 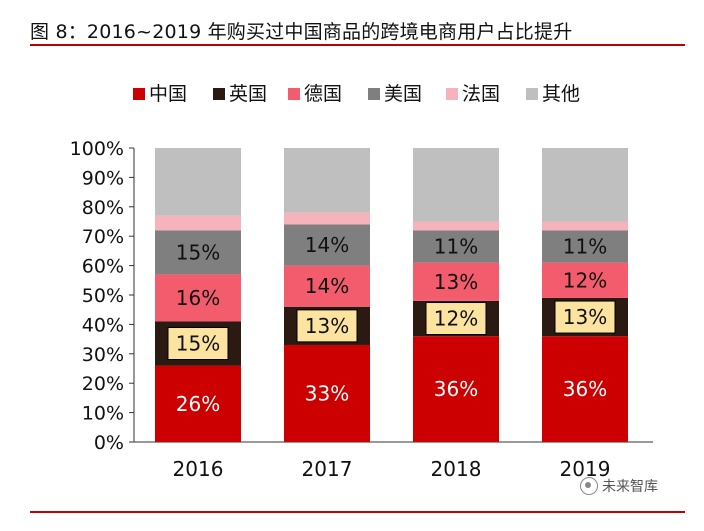 What do you see at coordinates (630, 487) in the screenshot?
I see `watermark-text: 未来智库` at bounding box center [630, 487].